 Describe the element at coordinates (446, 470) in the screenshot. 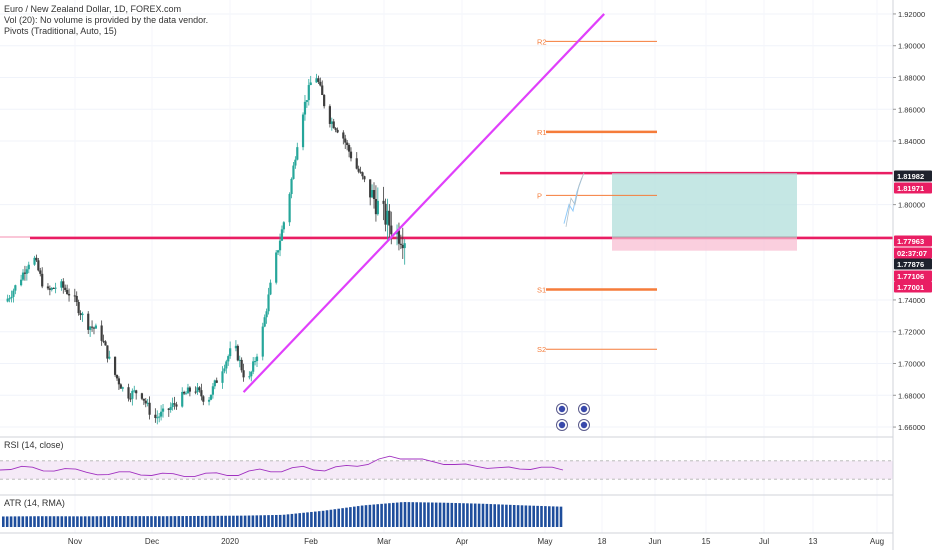

I see `rsi-band` at that location.